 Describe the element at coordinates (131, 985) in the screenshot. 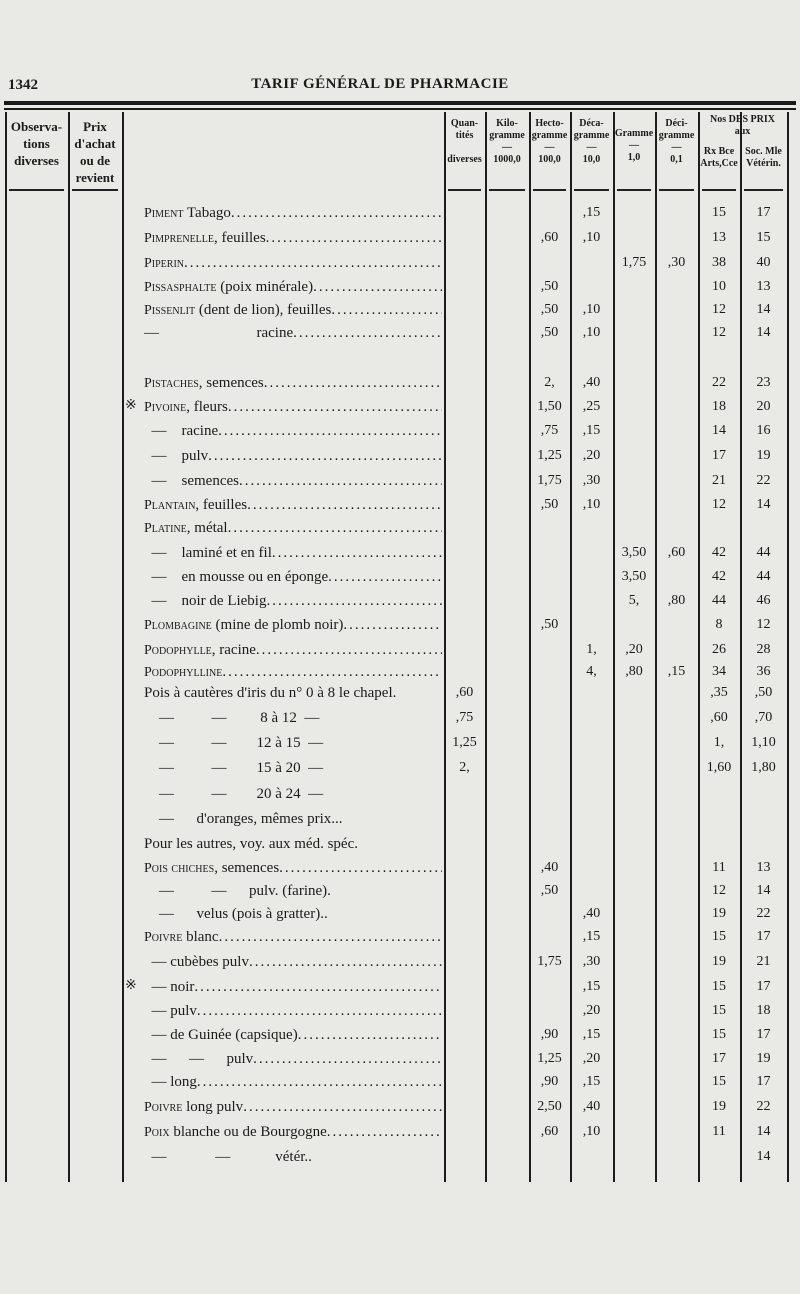

I see `asterisk-mark-icon: ※` at that location.